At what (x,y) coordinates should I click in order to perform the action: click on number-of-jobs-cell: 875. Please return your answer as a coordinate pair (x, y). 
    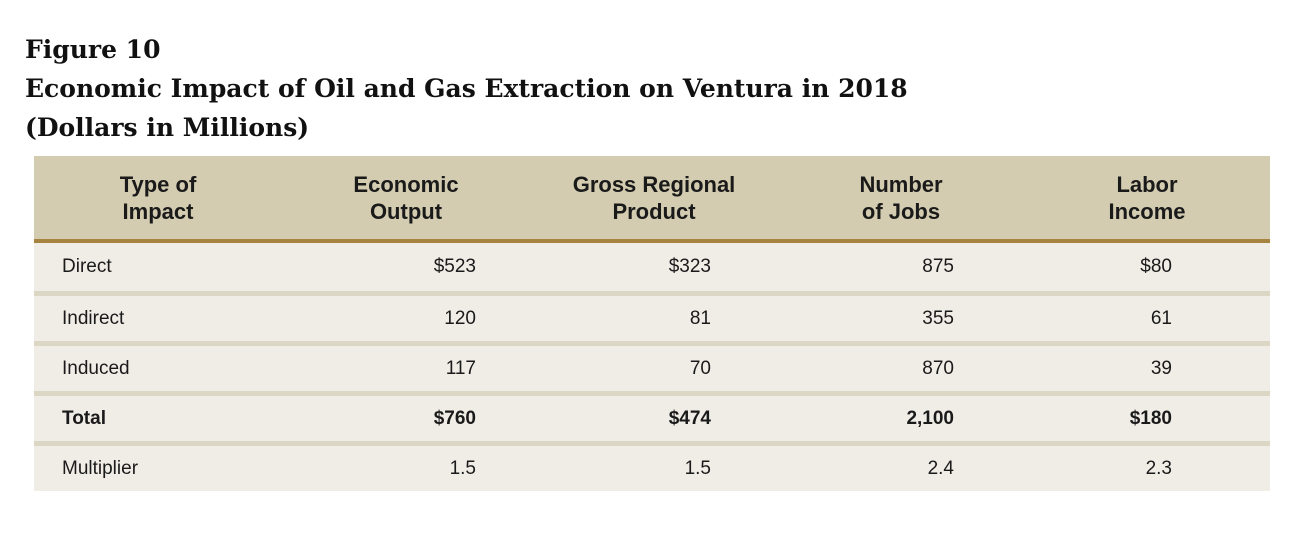
    Looking at the image, I should click on (938, 266).